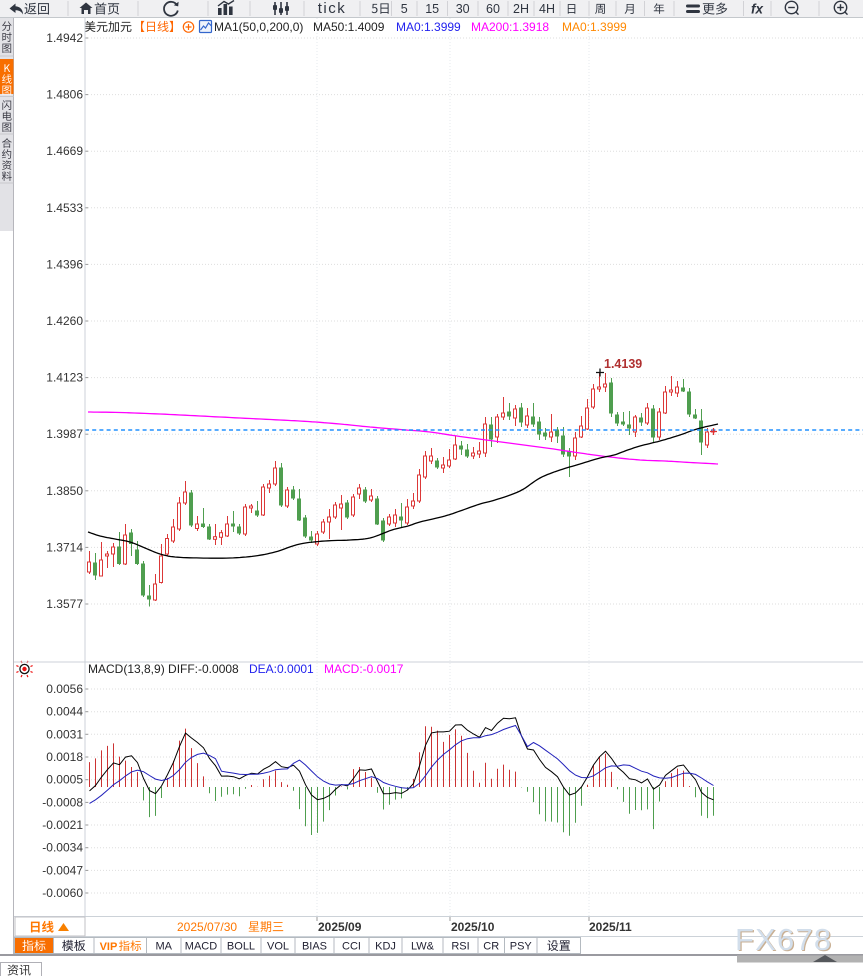 This screenshot has height=976, width=863. I want to click on svg-text: 1.3987, so click(64, 434).